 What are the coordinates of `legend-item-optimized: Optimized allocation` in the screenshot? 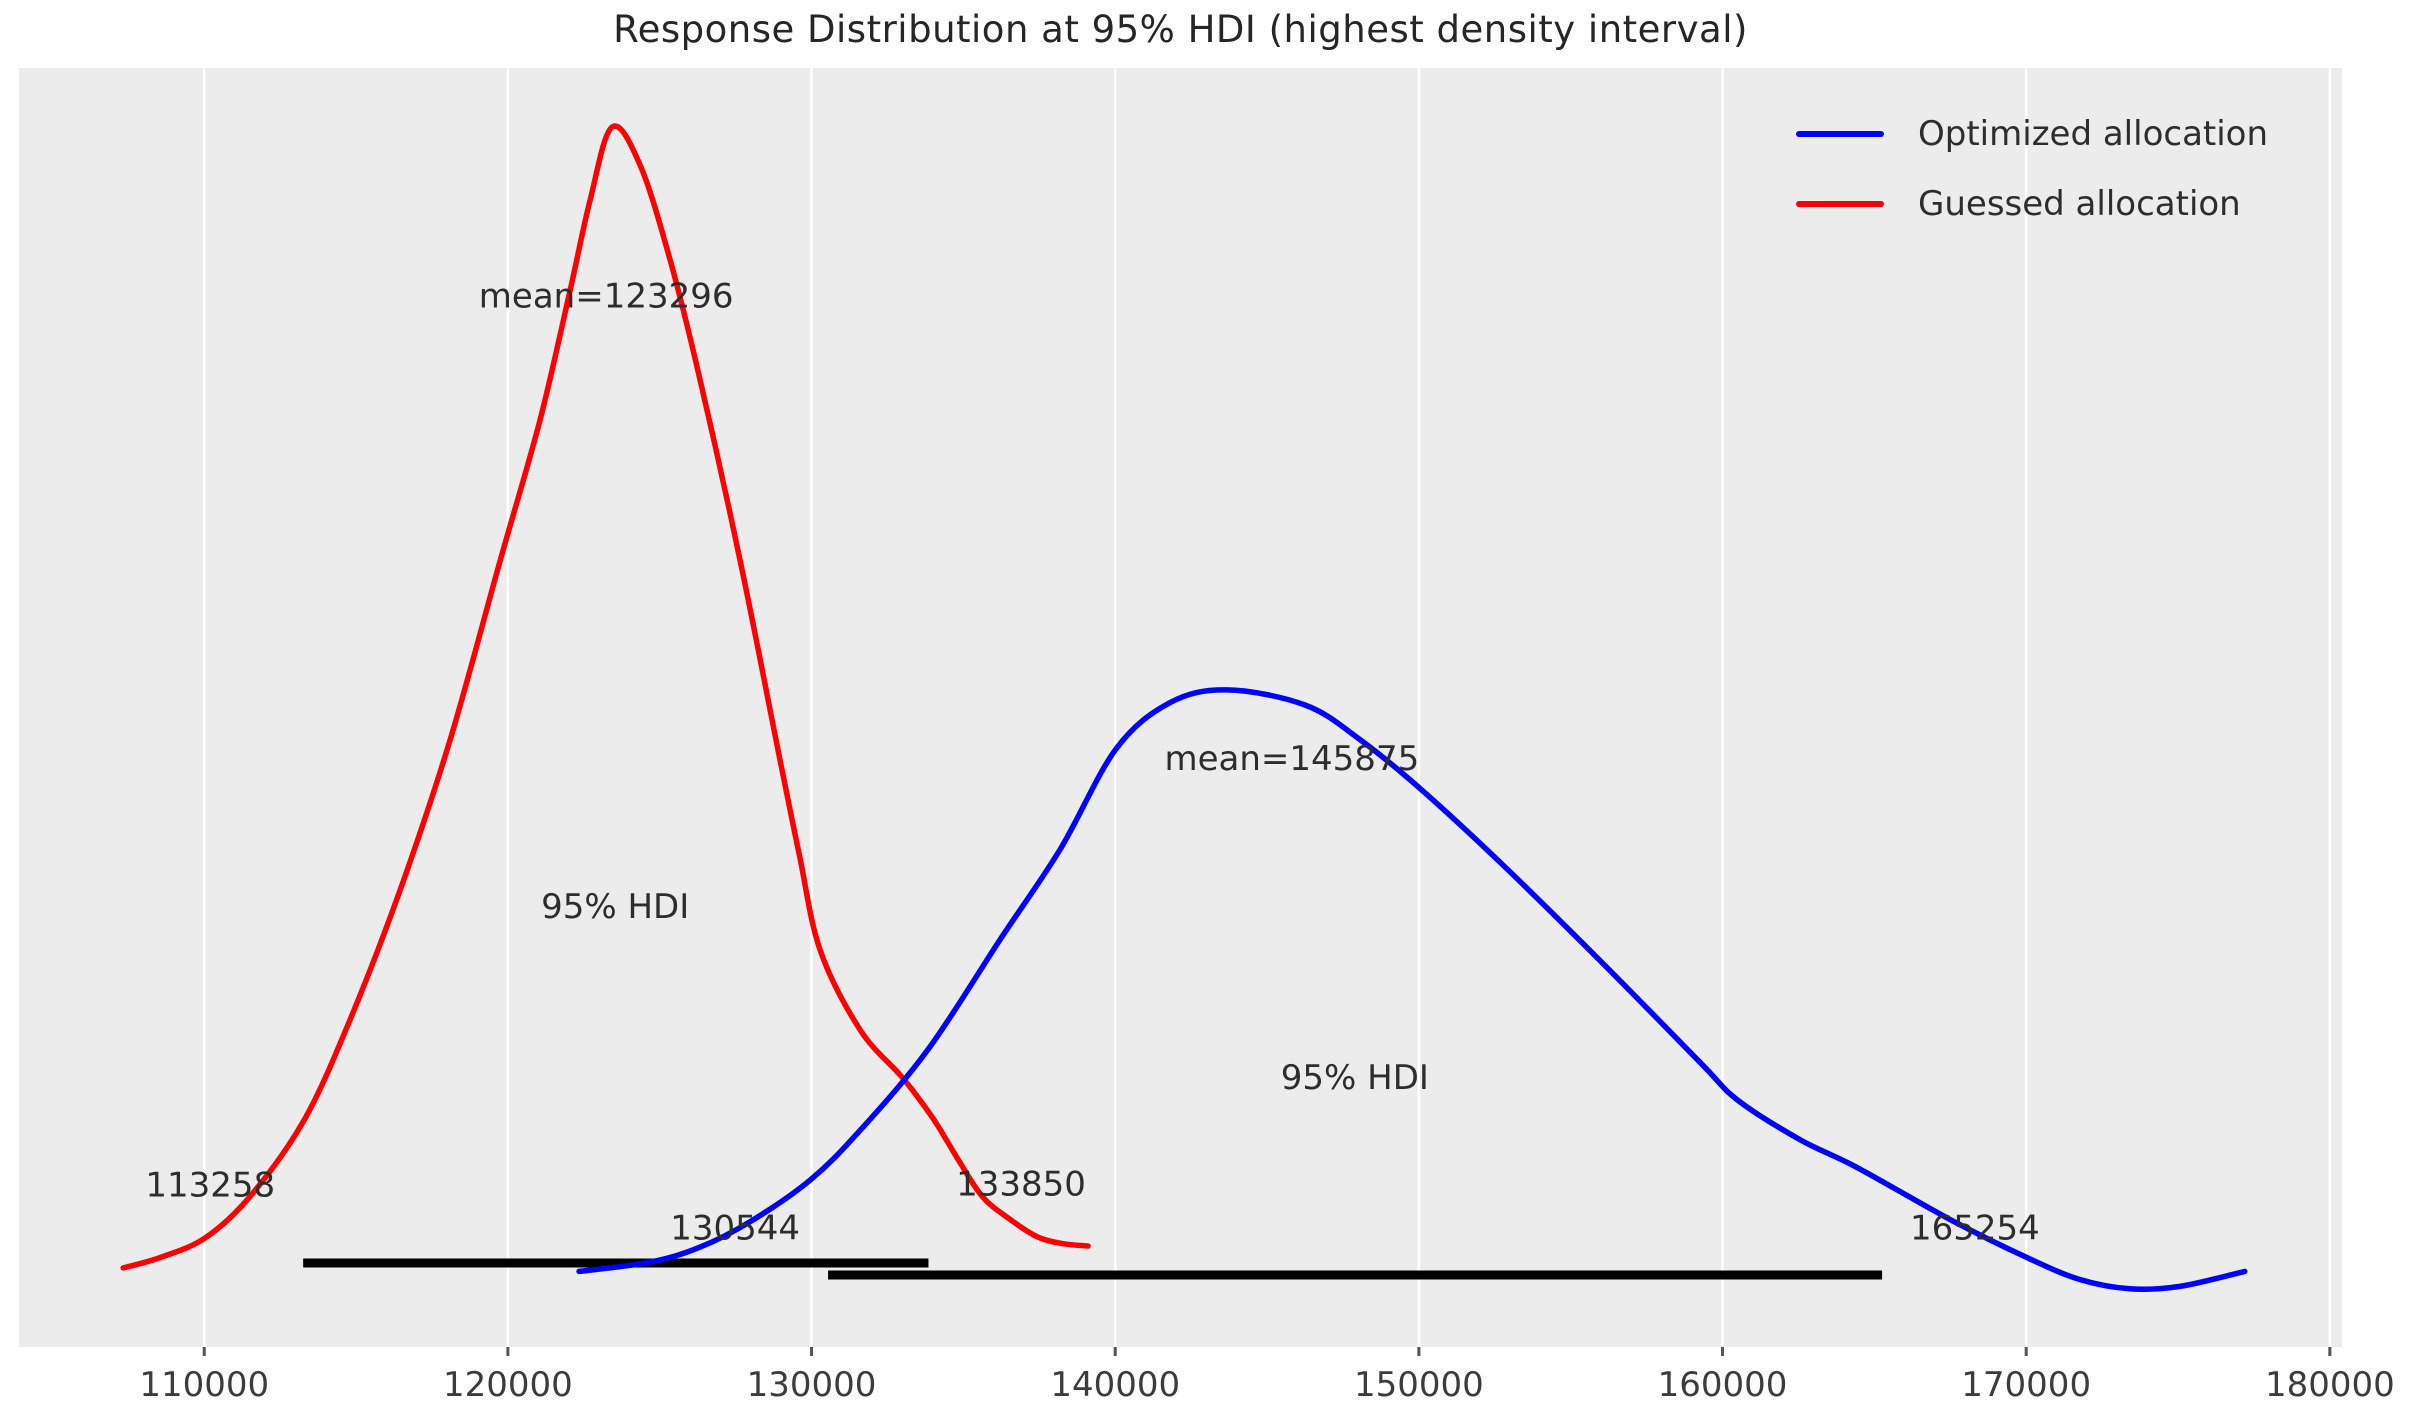 It's located at (2032, 134).